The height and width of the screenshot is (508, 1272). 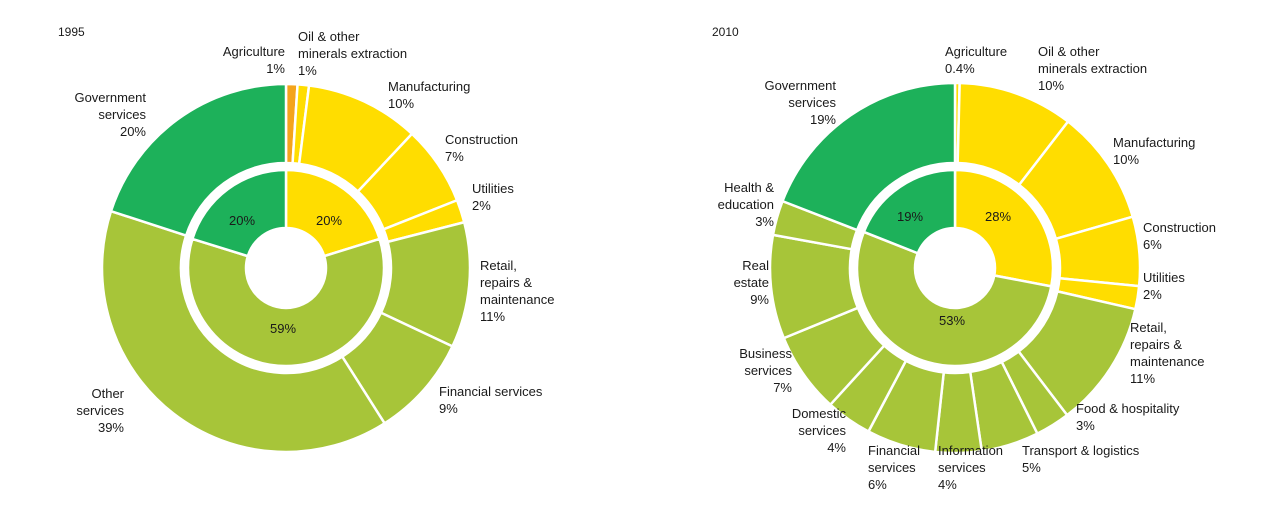 I want to click on chart-2010-title: 2010, so click(x=725, y=32).